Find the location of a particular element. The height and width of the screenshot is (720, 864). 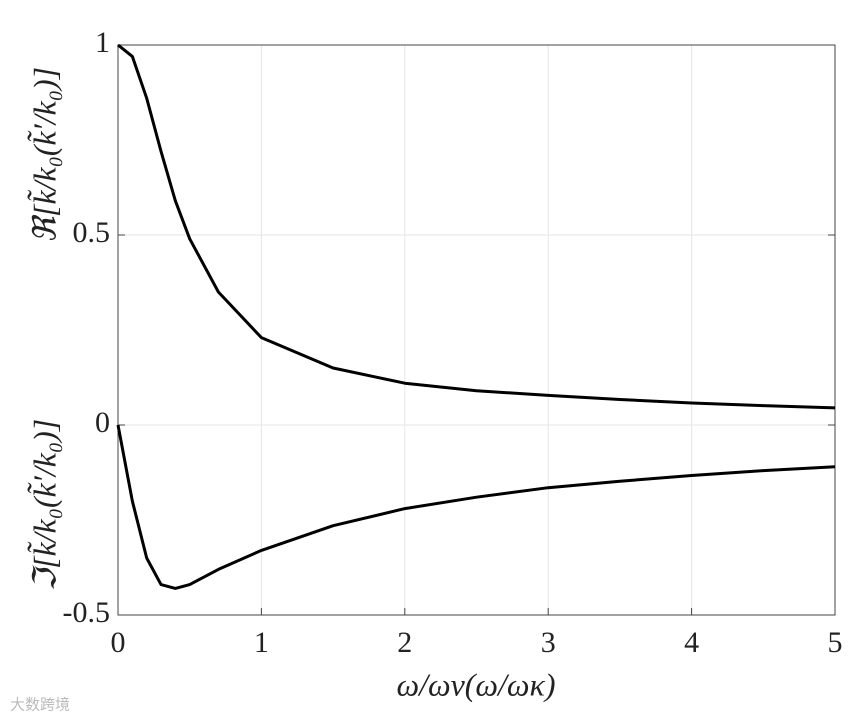

y-tick-label: 0 is located at coordinates (102, 422).